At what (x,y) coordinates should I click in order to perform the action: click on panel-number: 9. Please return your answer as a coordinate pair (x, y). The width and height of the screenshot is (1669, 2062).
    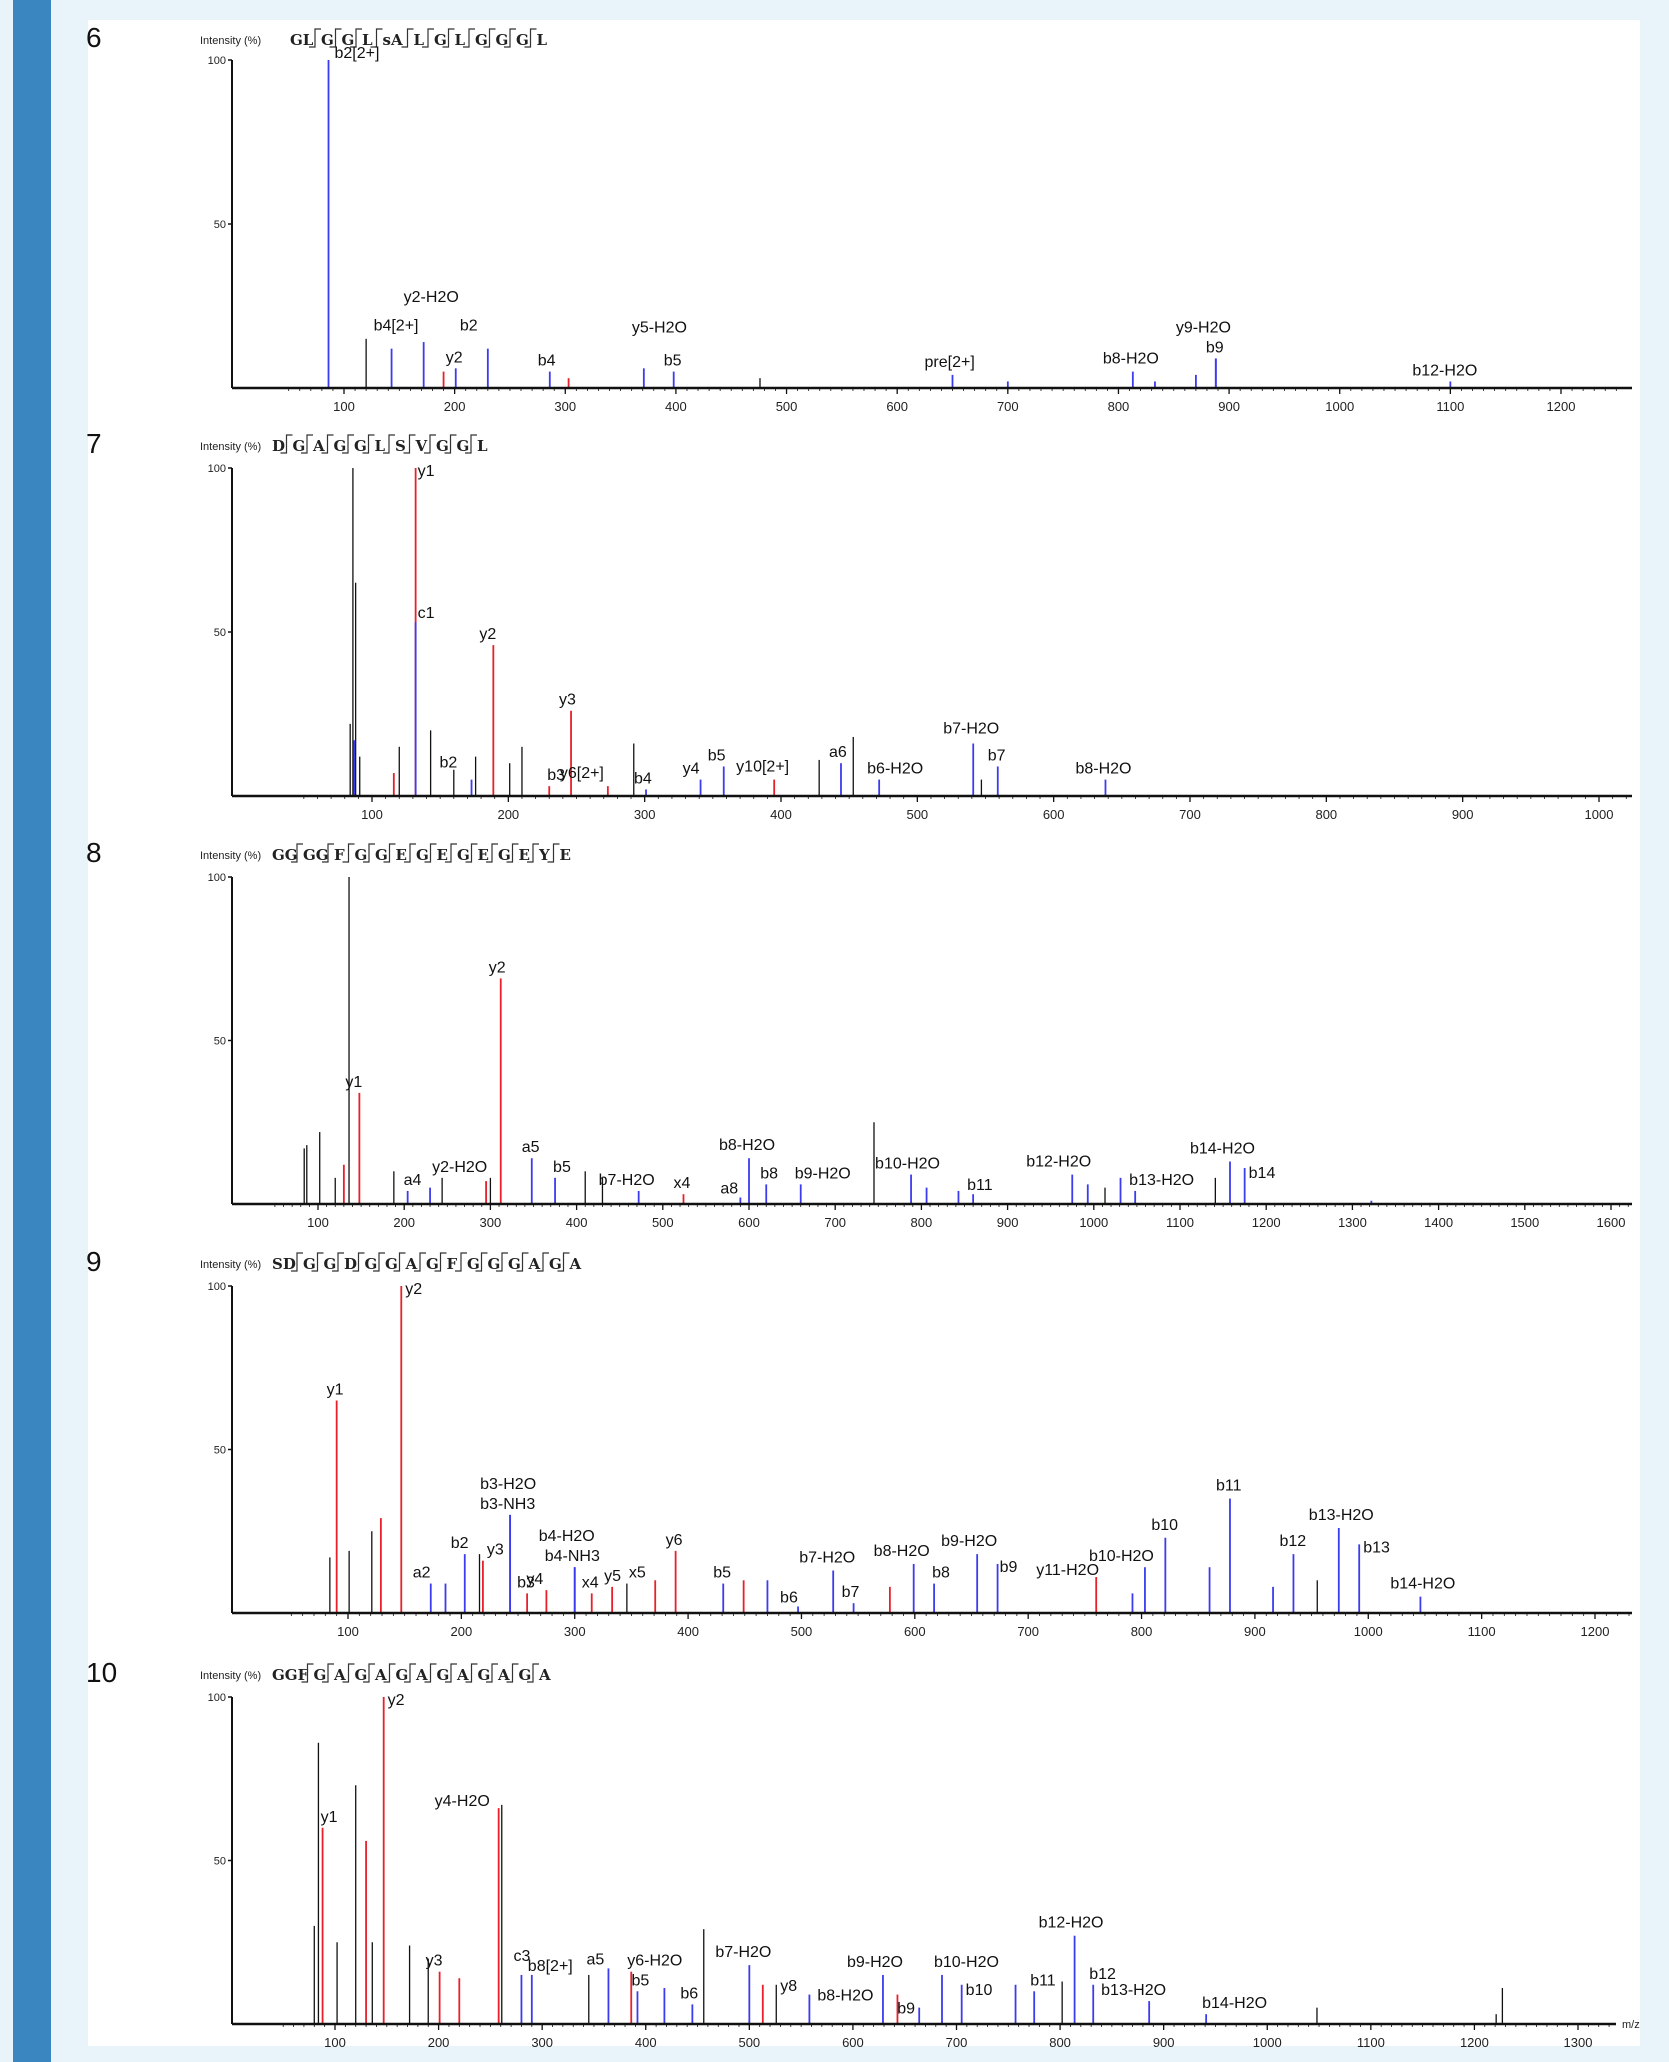
    Looking at the image, I should click on (94, 1261).